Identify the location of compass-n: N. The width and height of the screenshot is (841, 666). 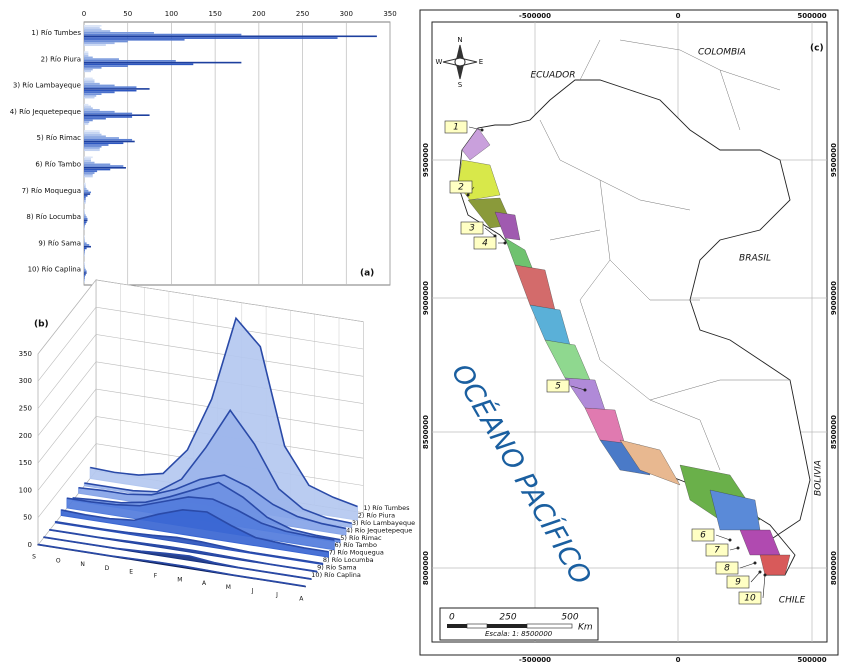
(459, 40).